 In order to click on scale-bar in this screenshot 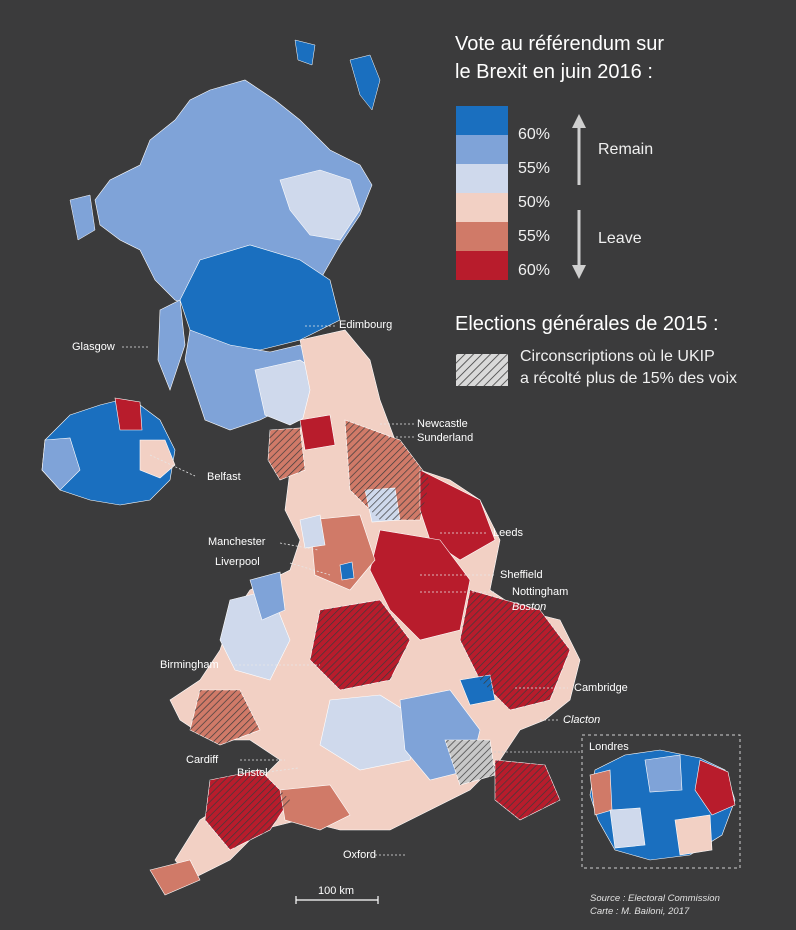, I will do `click(337, 900)`.